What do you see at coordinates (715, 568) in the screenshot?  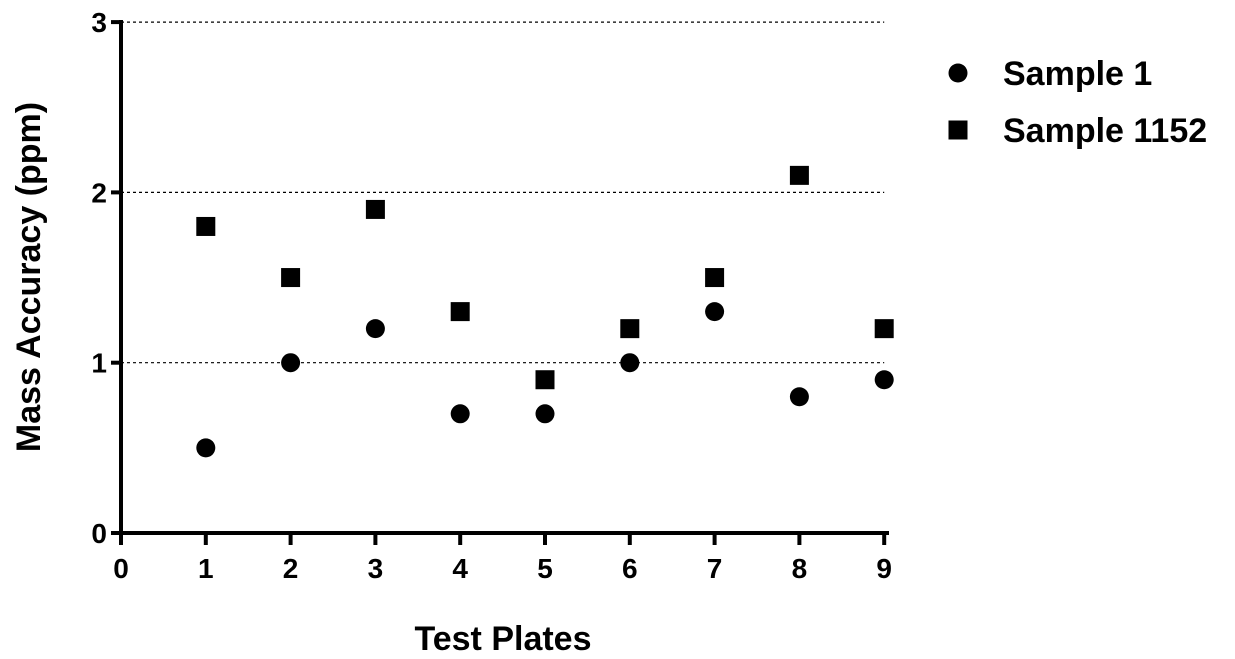 I see `x-tick-label: 7` at bounding box center [715, 568].